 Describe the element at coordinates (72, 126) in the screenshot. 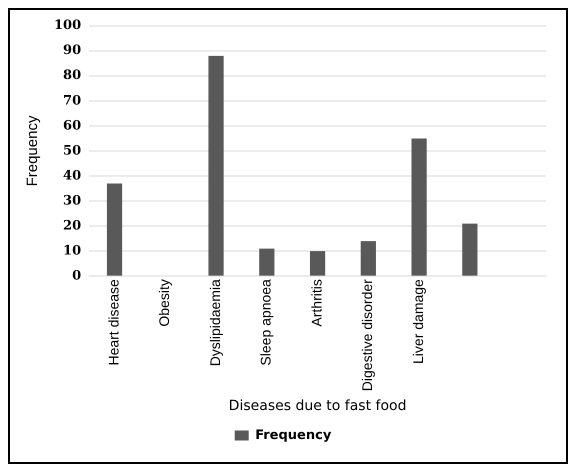

I see `y-tick-label: 60` at that location.